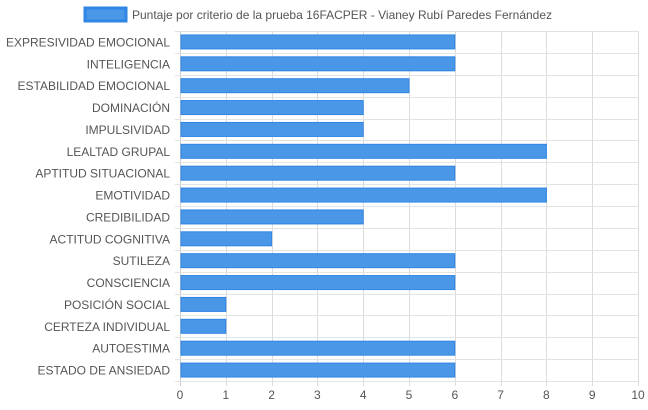  Describe the element at coordinates (131, 349) in the screenshot. I see `category-label: AUTOESTIMA` at that location.